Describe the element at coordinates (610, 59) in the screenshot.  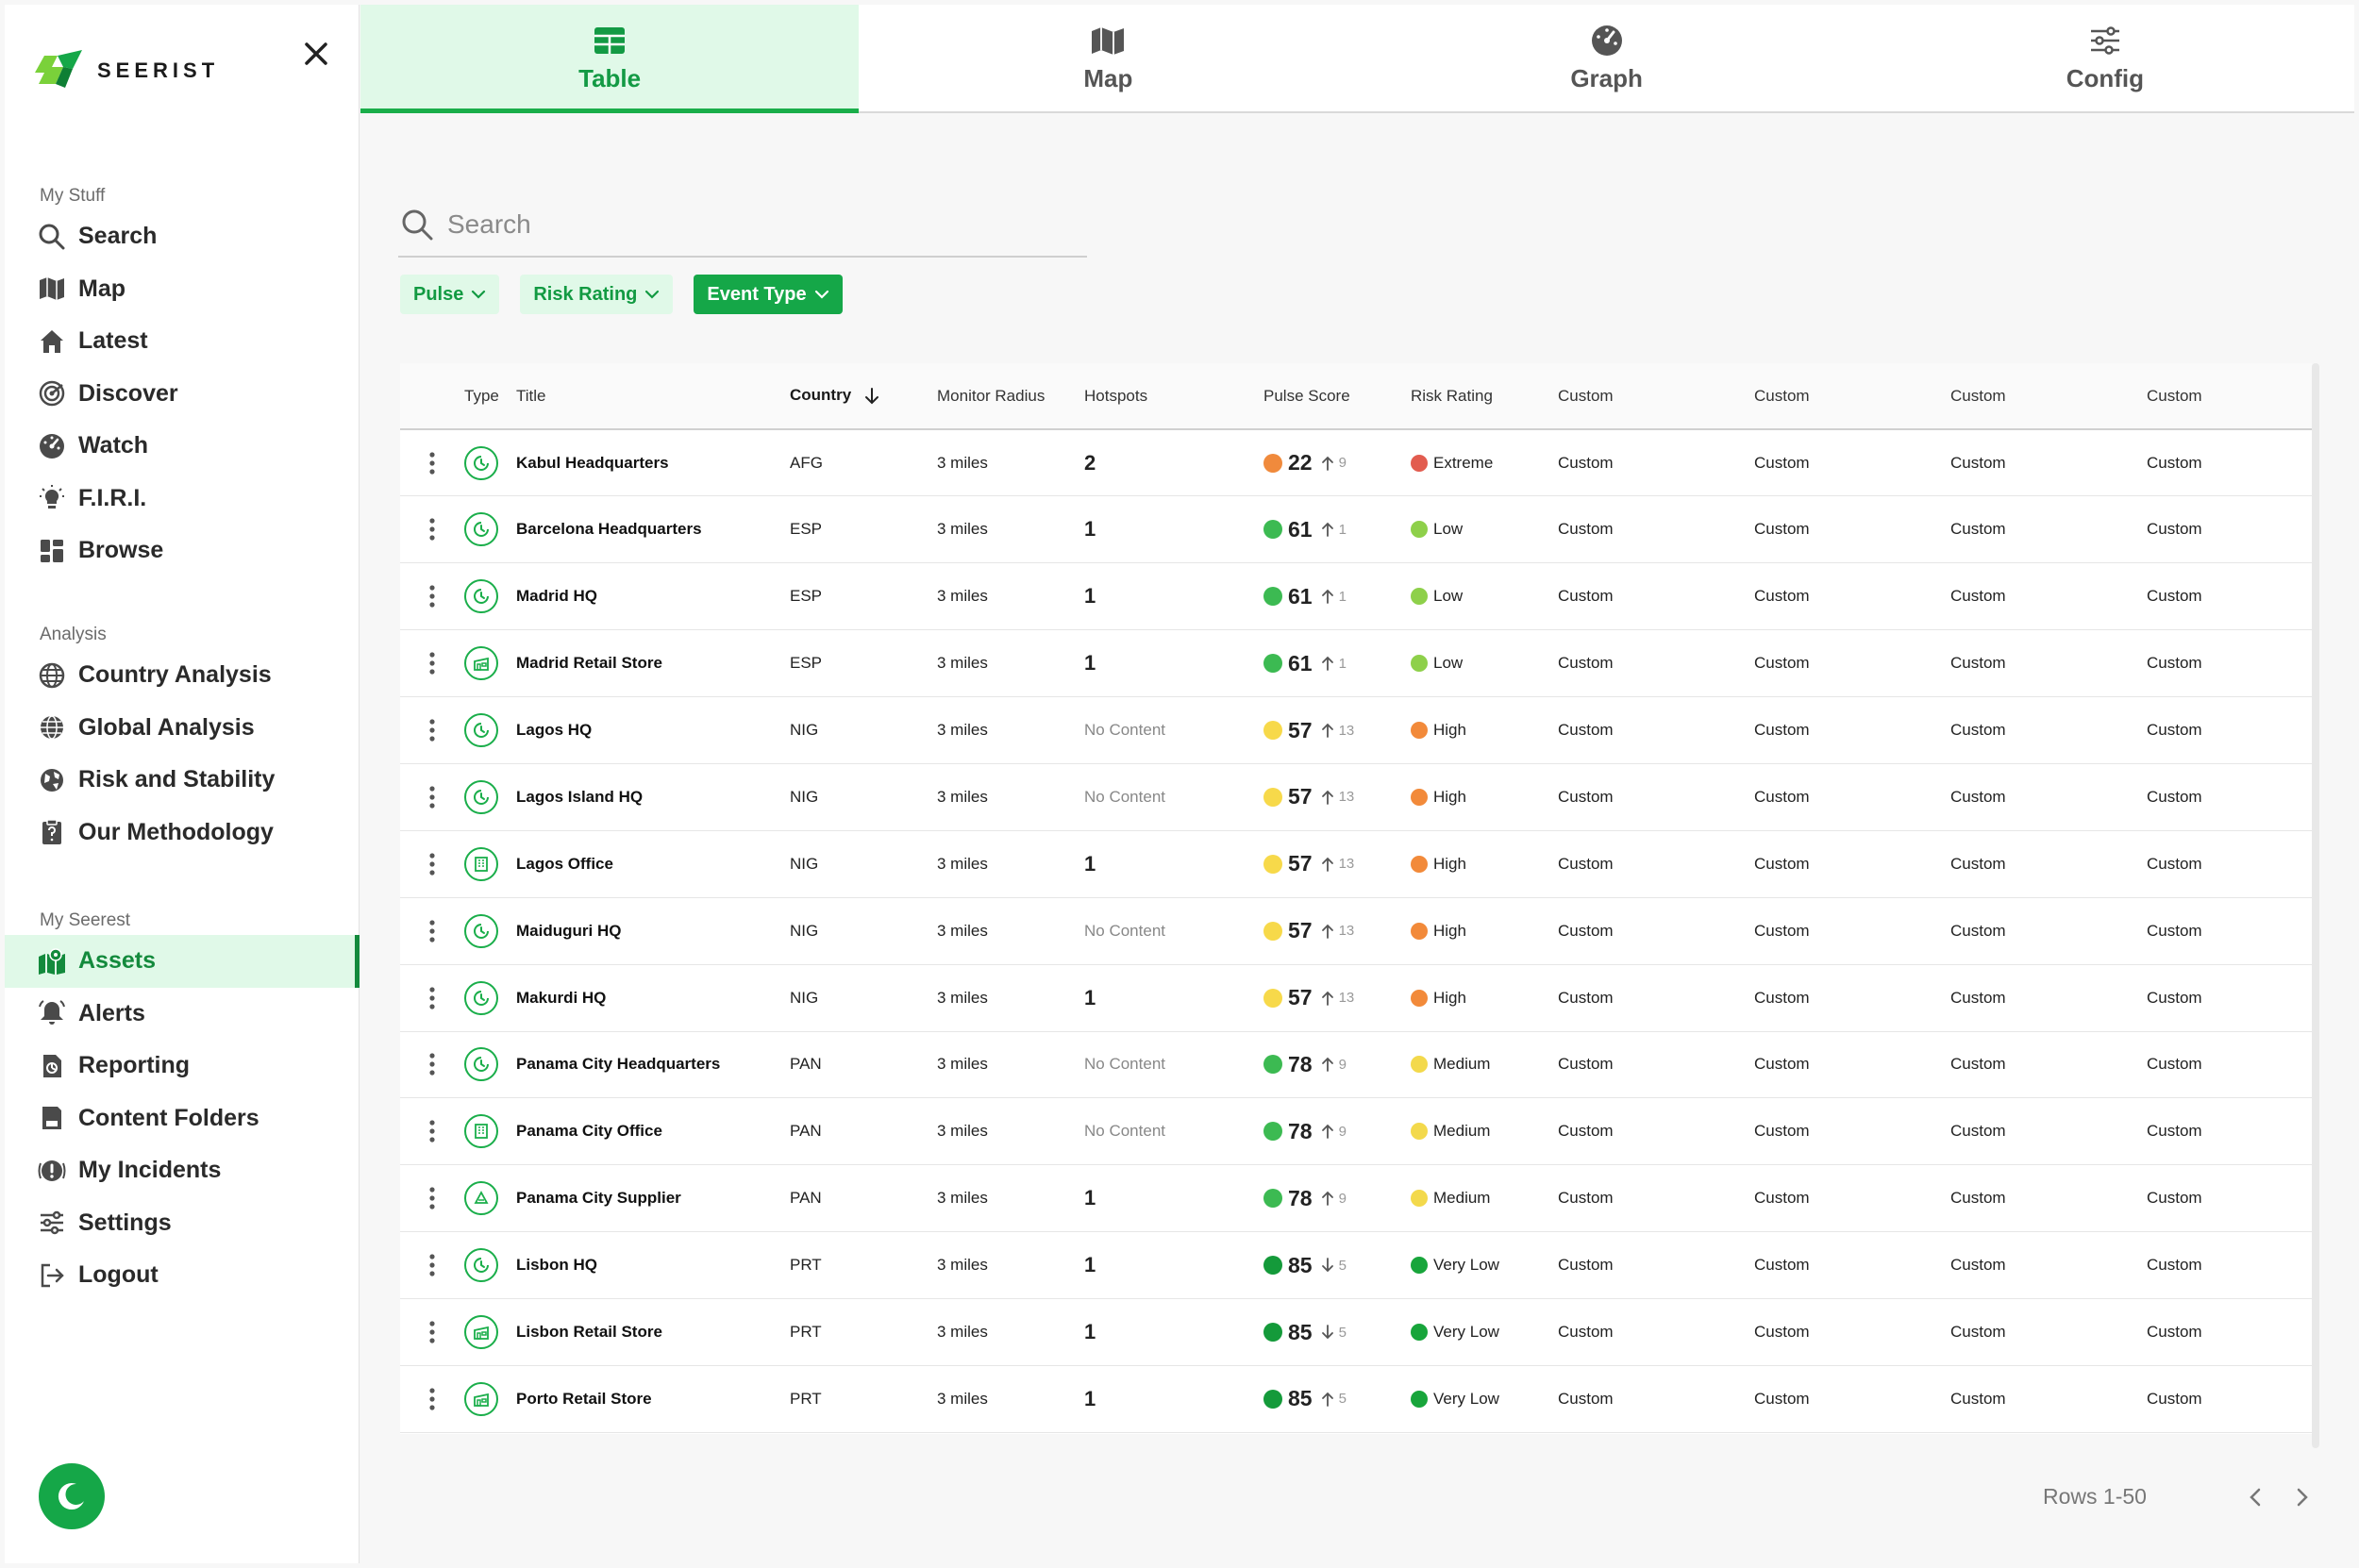
I see `tab-table: Table` at that location.